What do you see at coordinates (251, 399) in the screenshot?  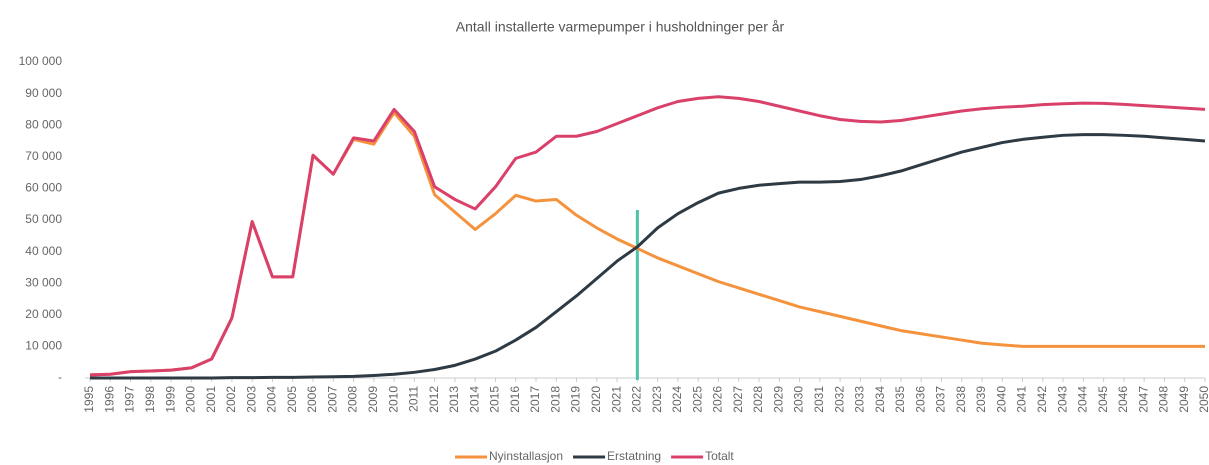 I see `x-tick-label: 2003` at bounding box center [251, 399].